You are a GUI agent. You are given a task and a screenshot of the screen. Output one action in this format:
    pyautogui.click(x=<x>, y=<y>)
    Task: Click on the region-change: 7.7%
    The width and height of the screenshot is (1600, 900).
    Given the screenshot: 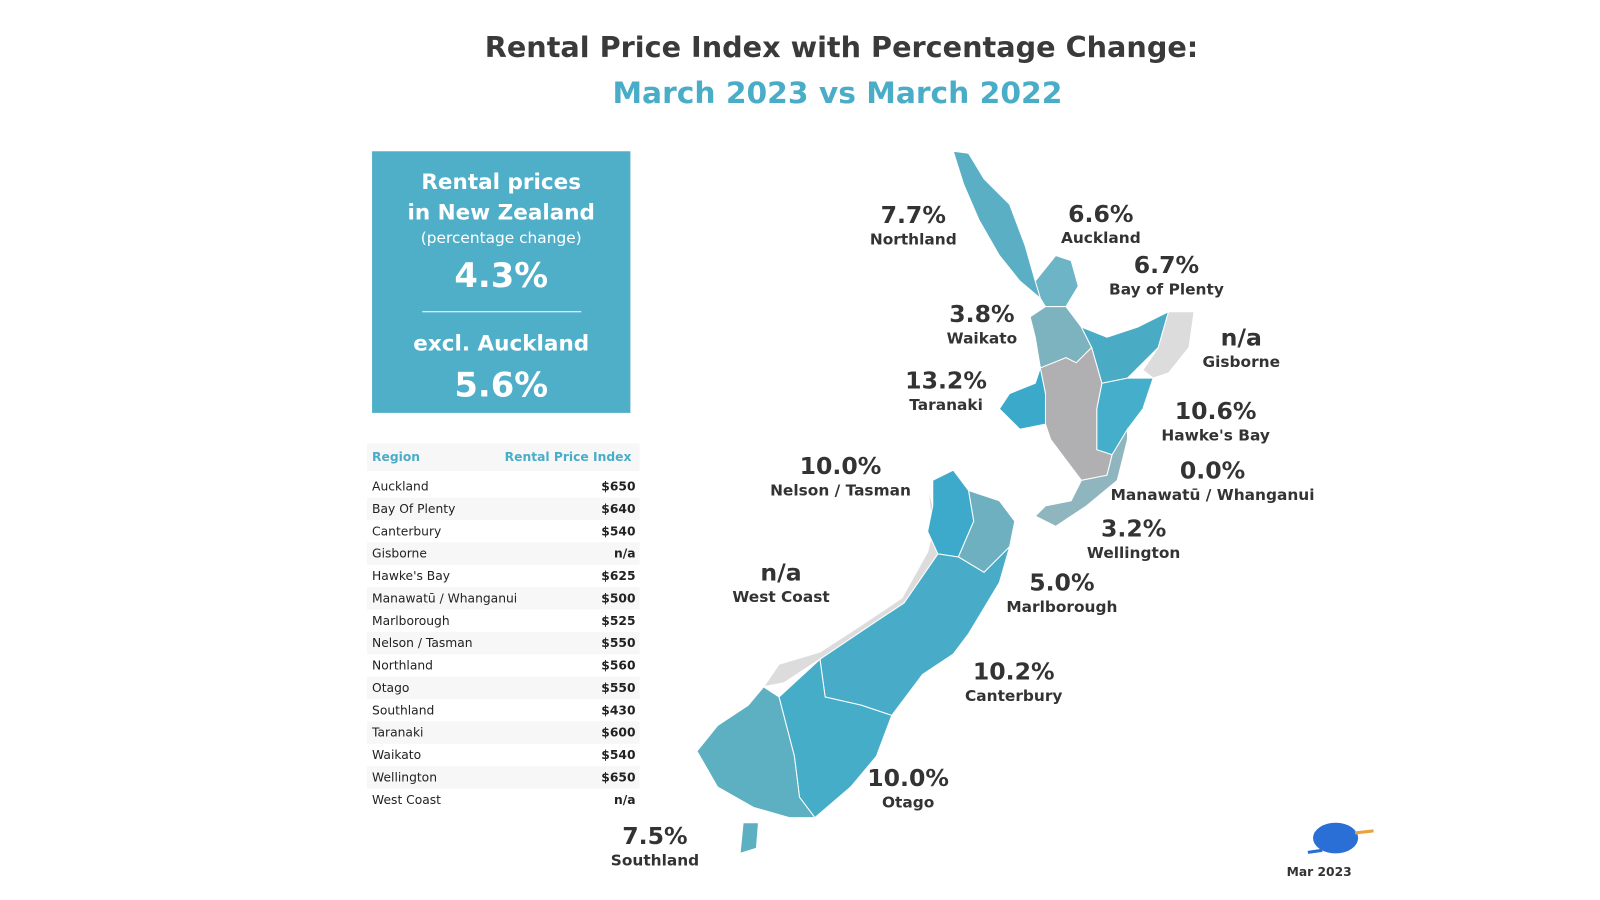 What is the action you would take?
    pyautogui.click(x=913, y=215)
    